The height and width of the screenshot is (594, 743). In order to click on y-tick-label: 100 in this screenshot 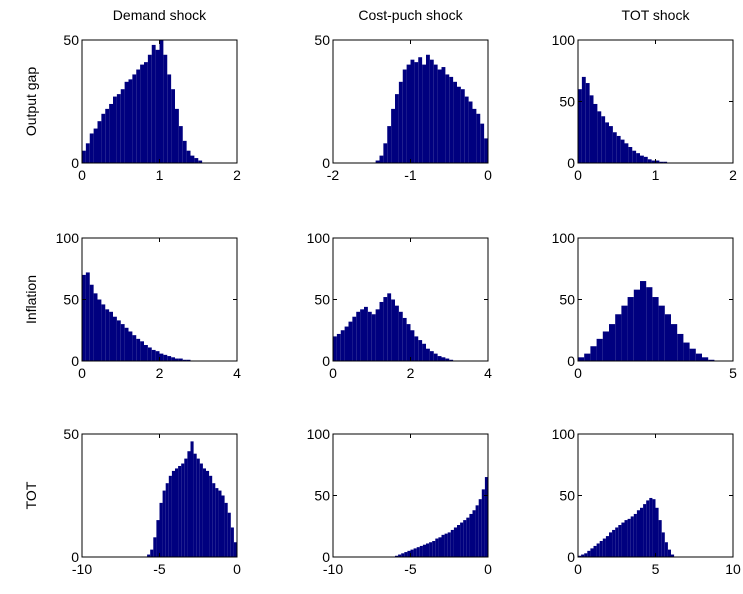, I will do `click(319, 238)`.